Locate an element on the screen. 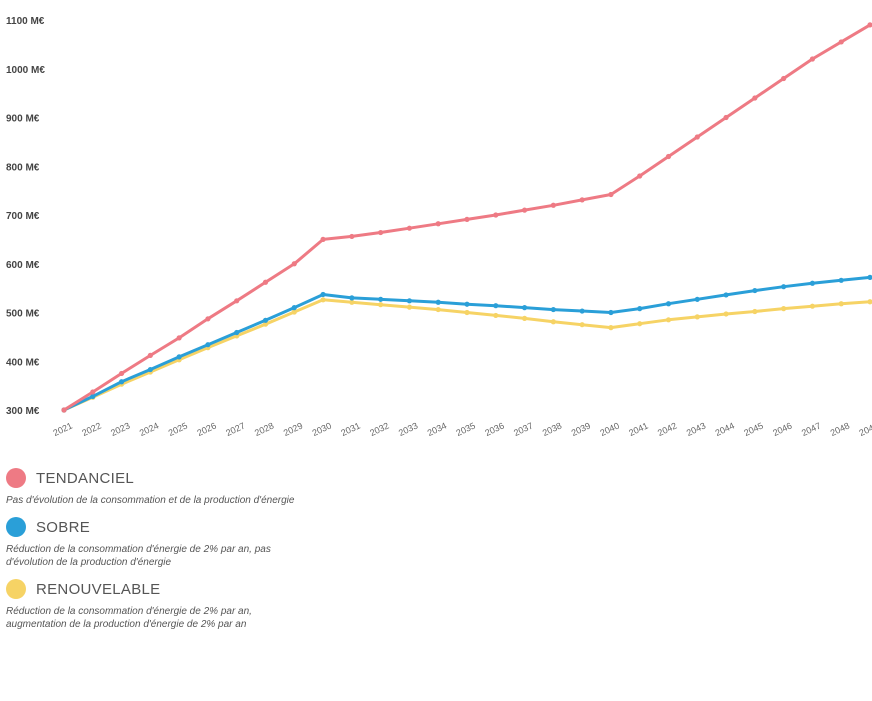 This screenshot has width=872, height=701. x-tick-label: 2045 is located at coordinates (753, 430).